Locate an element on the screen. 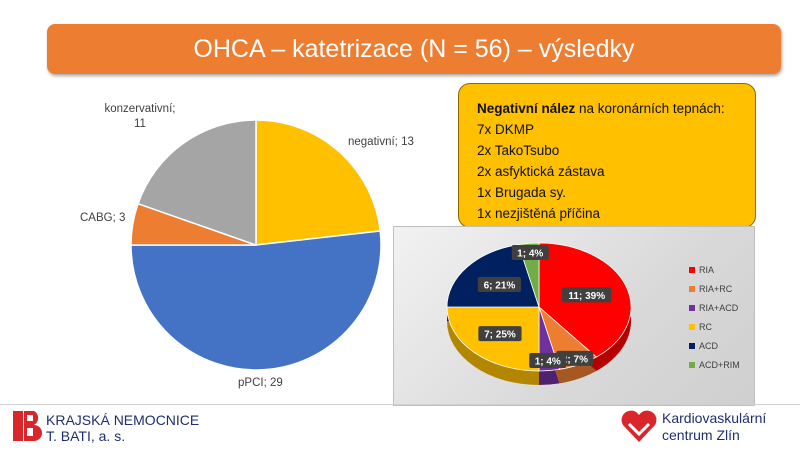 Image resolution: width=800 pixels, height=450 pixels. pie-slice-pPCI is located at coordinates (256, 300).